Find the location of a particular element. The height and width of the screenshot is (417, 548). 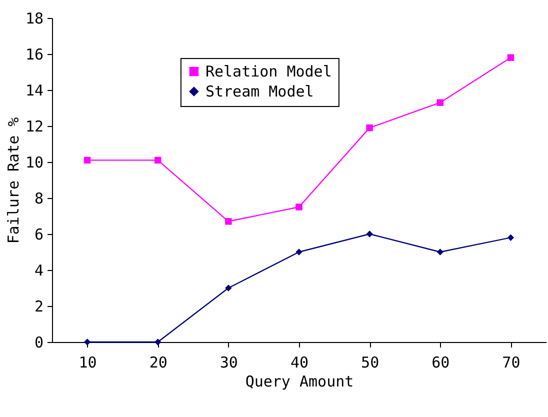

y-tick-label: 10 is located at coordinates (34, 163).